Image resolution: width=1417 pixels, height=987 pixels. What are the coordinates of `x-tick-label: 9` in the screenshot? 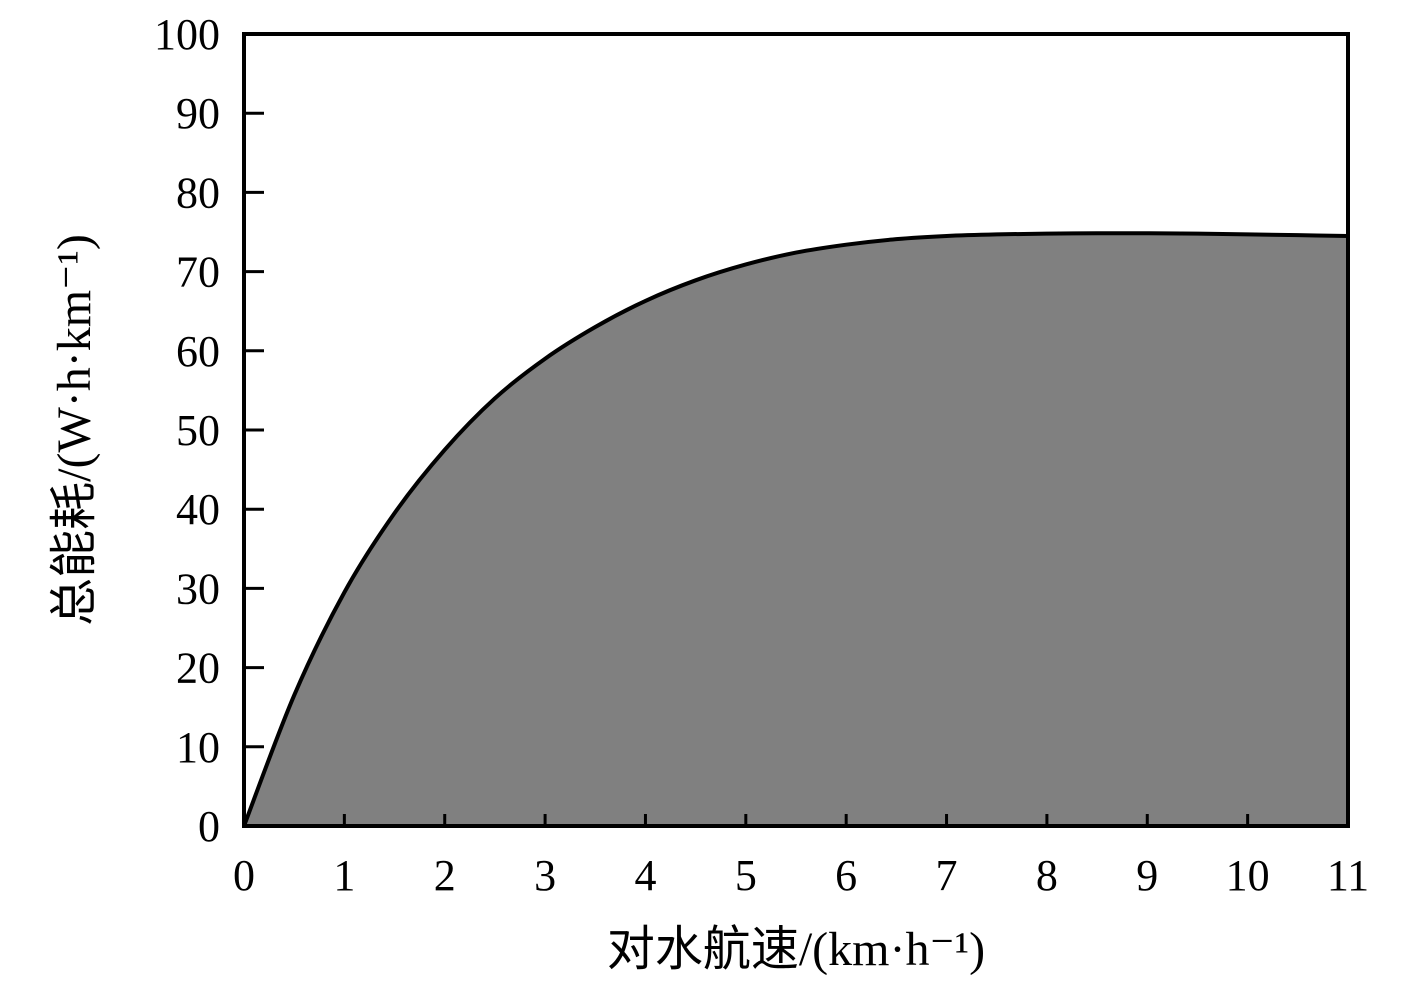 It's located at (1147, 875).